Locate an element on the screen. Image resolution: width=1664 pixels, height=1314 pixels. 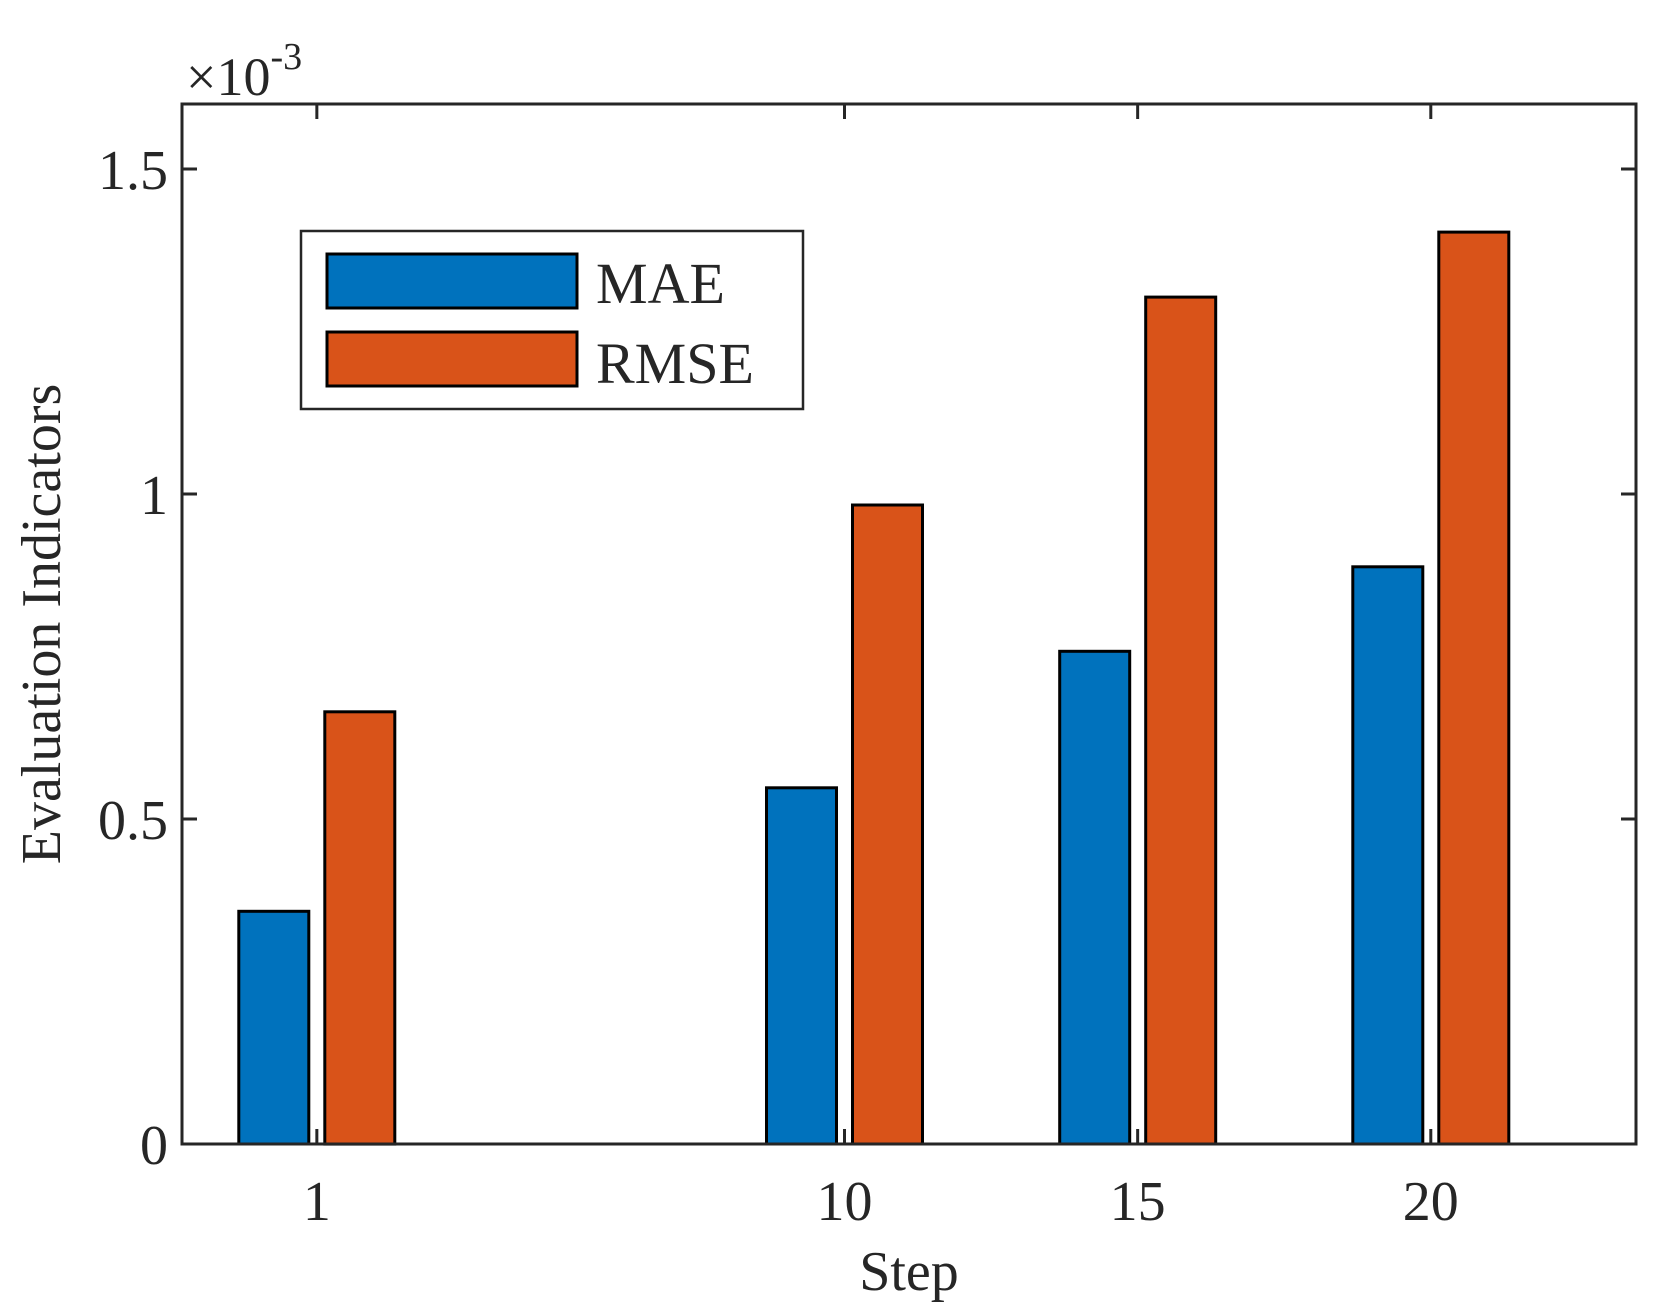
legend-label-rmse: RMSE is located at coordinates (675, 363).